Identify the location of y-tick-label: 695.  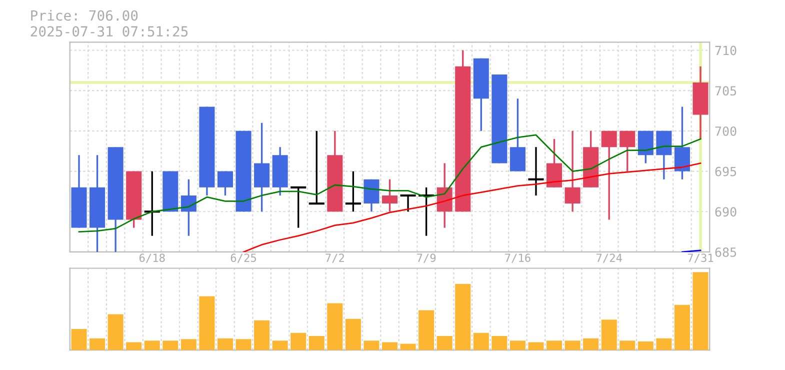
(725, 171).